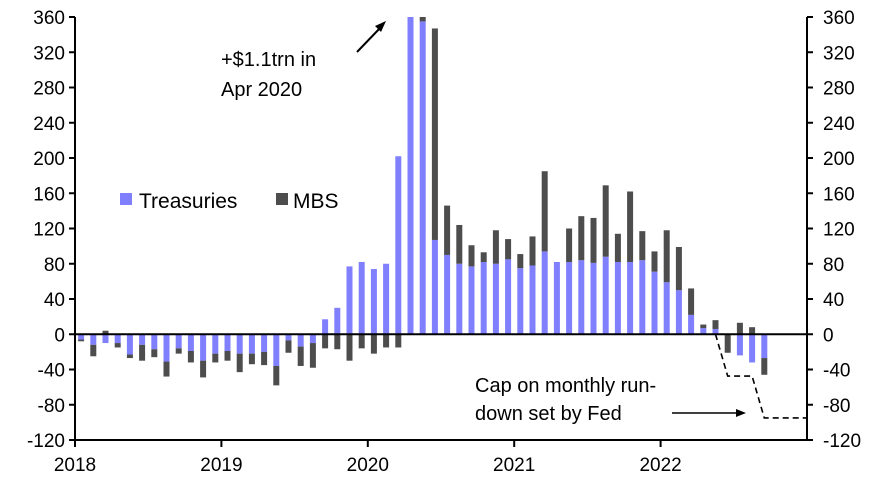 This screenshot has height=490, width=877. Describe the element at coordinates (836, 406) in the screenshot. I see `right-tick-label: -80` at that location.